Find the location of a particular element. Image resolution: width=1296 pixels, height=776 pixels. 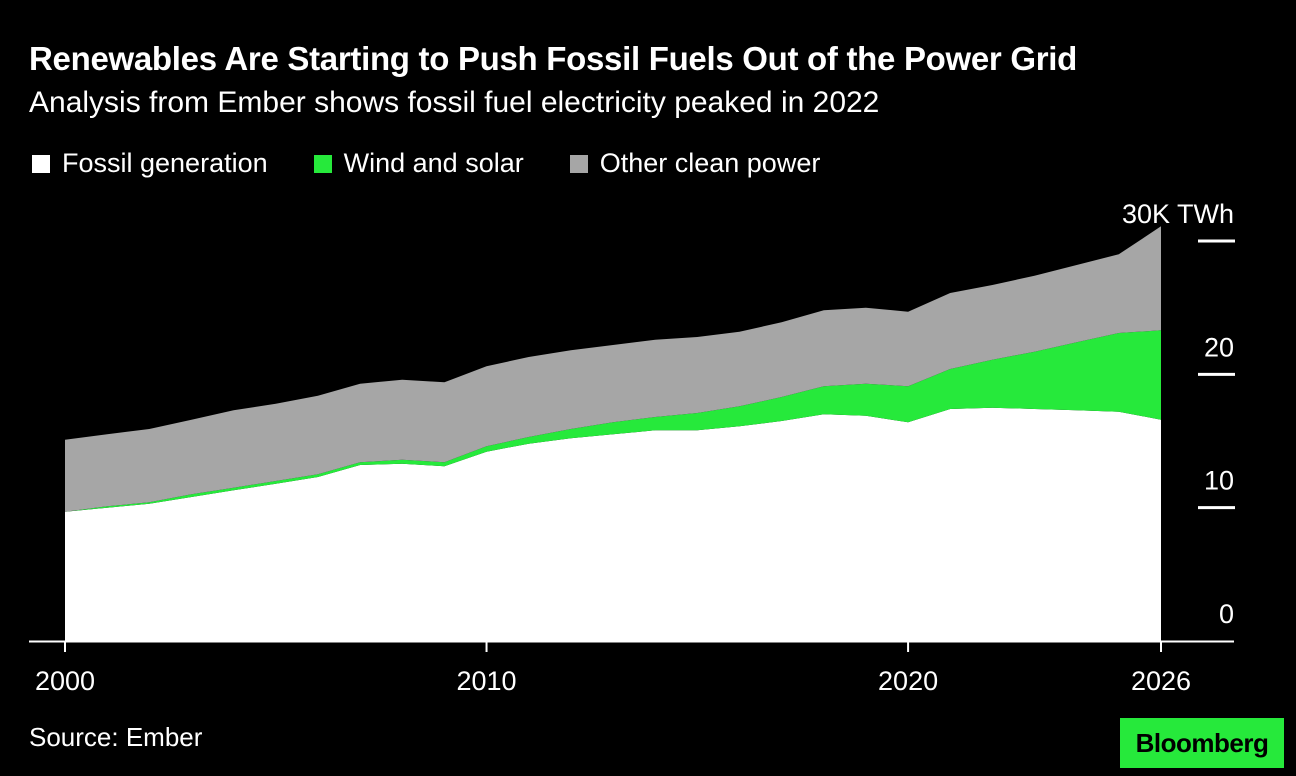

legend-label-other-clean: Other clean power is located at coordinates (710, 163).